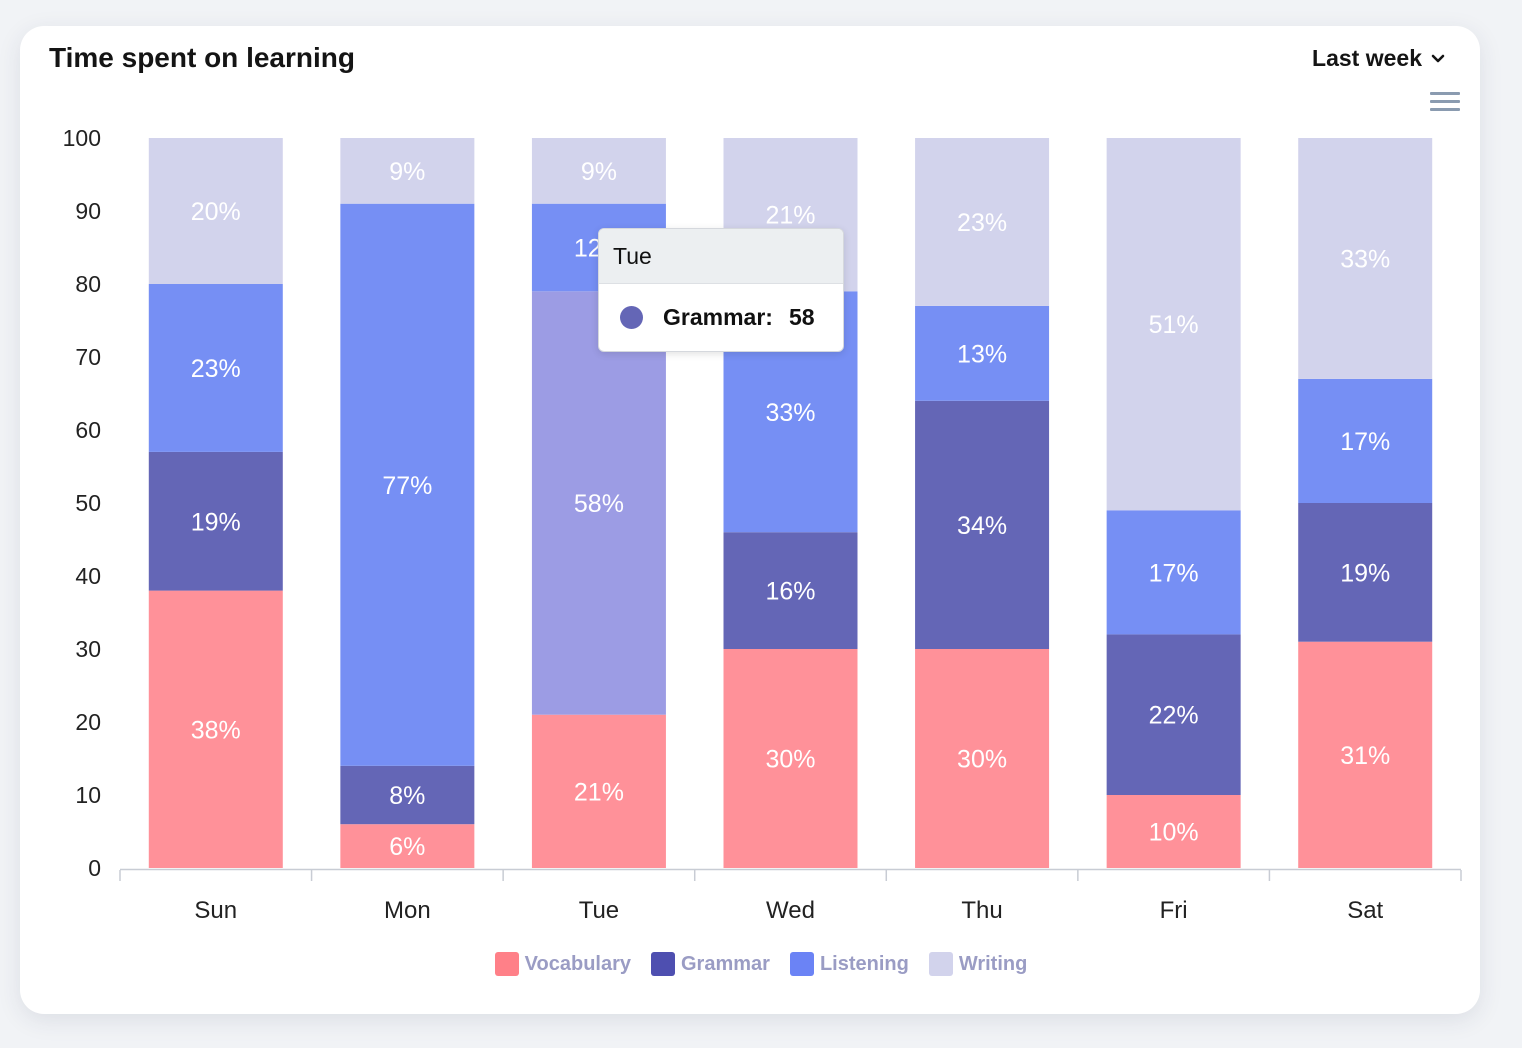  What do you see at coordinates (1445, 102) in the screenshot?
I see `hamburger-menu-icon` at bounding box center [1445, 102].